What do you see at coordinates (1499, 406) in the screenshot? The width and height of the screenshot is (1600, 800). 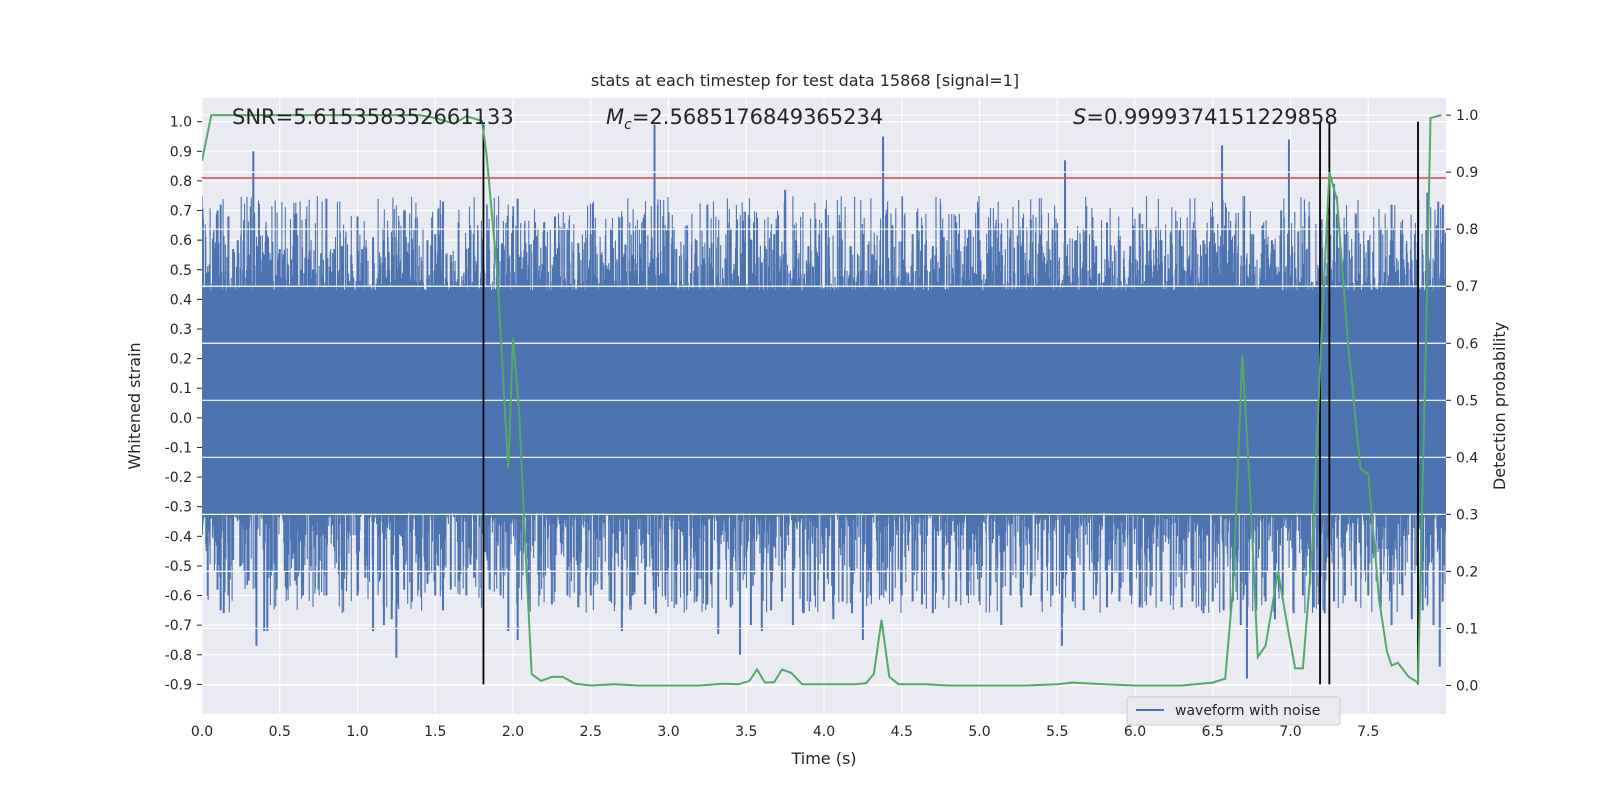 I see `y2-axis-label: Detection probability` at bounding box center [1499, 406].